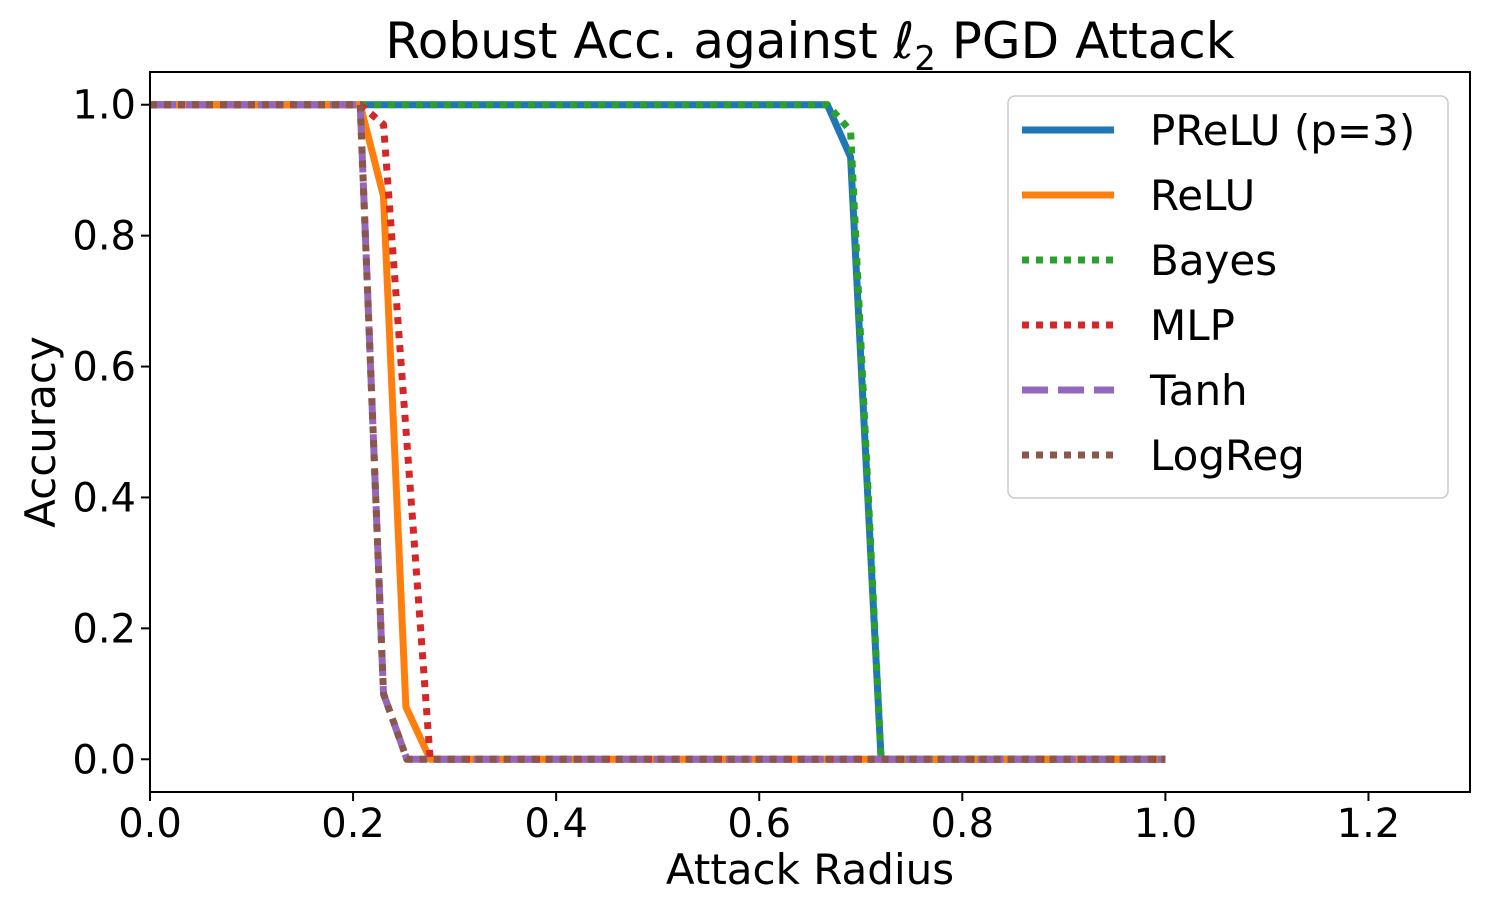 This screenshot has height=900, width=1500. Describe the element at coordinates (104, 760) in the screenshot. I see `y-tick-label: 0.0` at that location.